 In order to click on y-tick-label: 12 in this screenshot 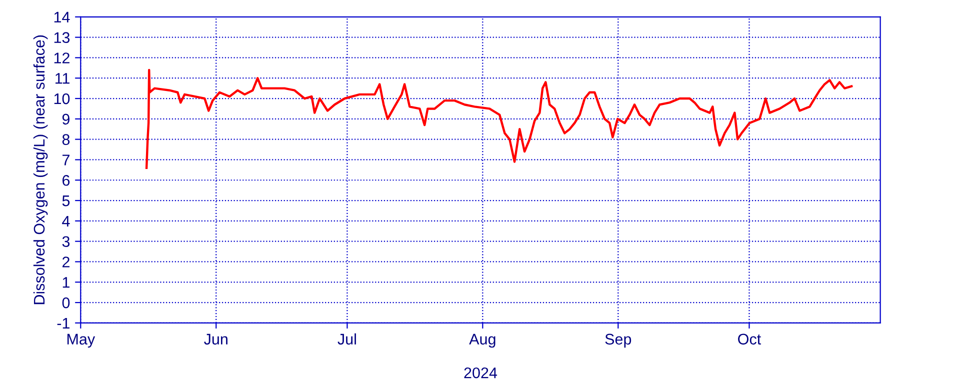, I will do `click(62, 58)`.